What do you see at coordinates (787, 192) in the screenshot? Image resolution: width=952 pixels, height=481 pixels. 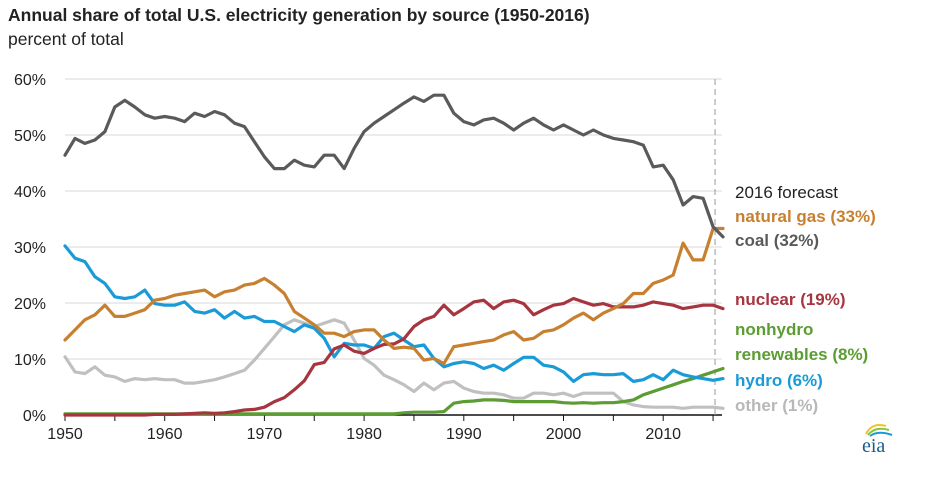 I see `legend-header: 2016 forecast` at bounding box center [787, 192].